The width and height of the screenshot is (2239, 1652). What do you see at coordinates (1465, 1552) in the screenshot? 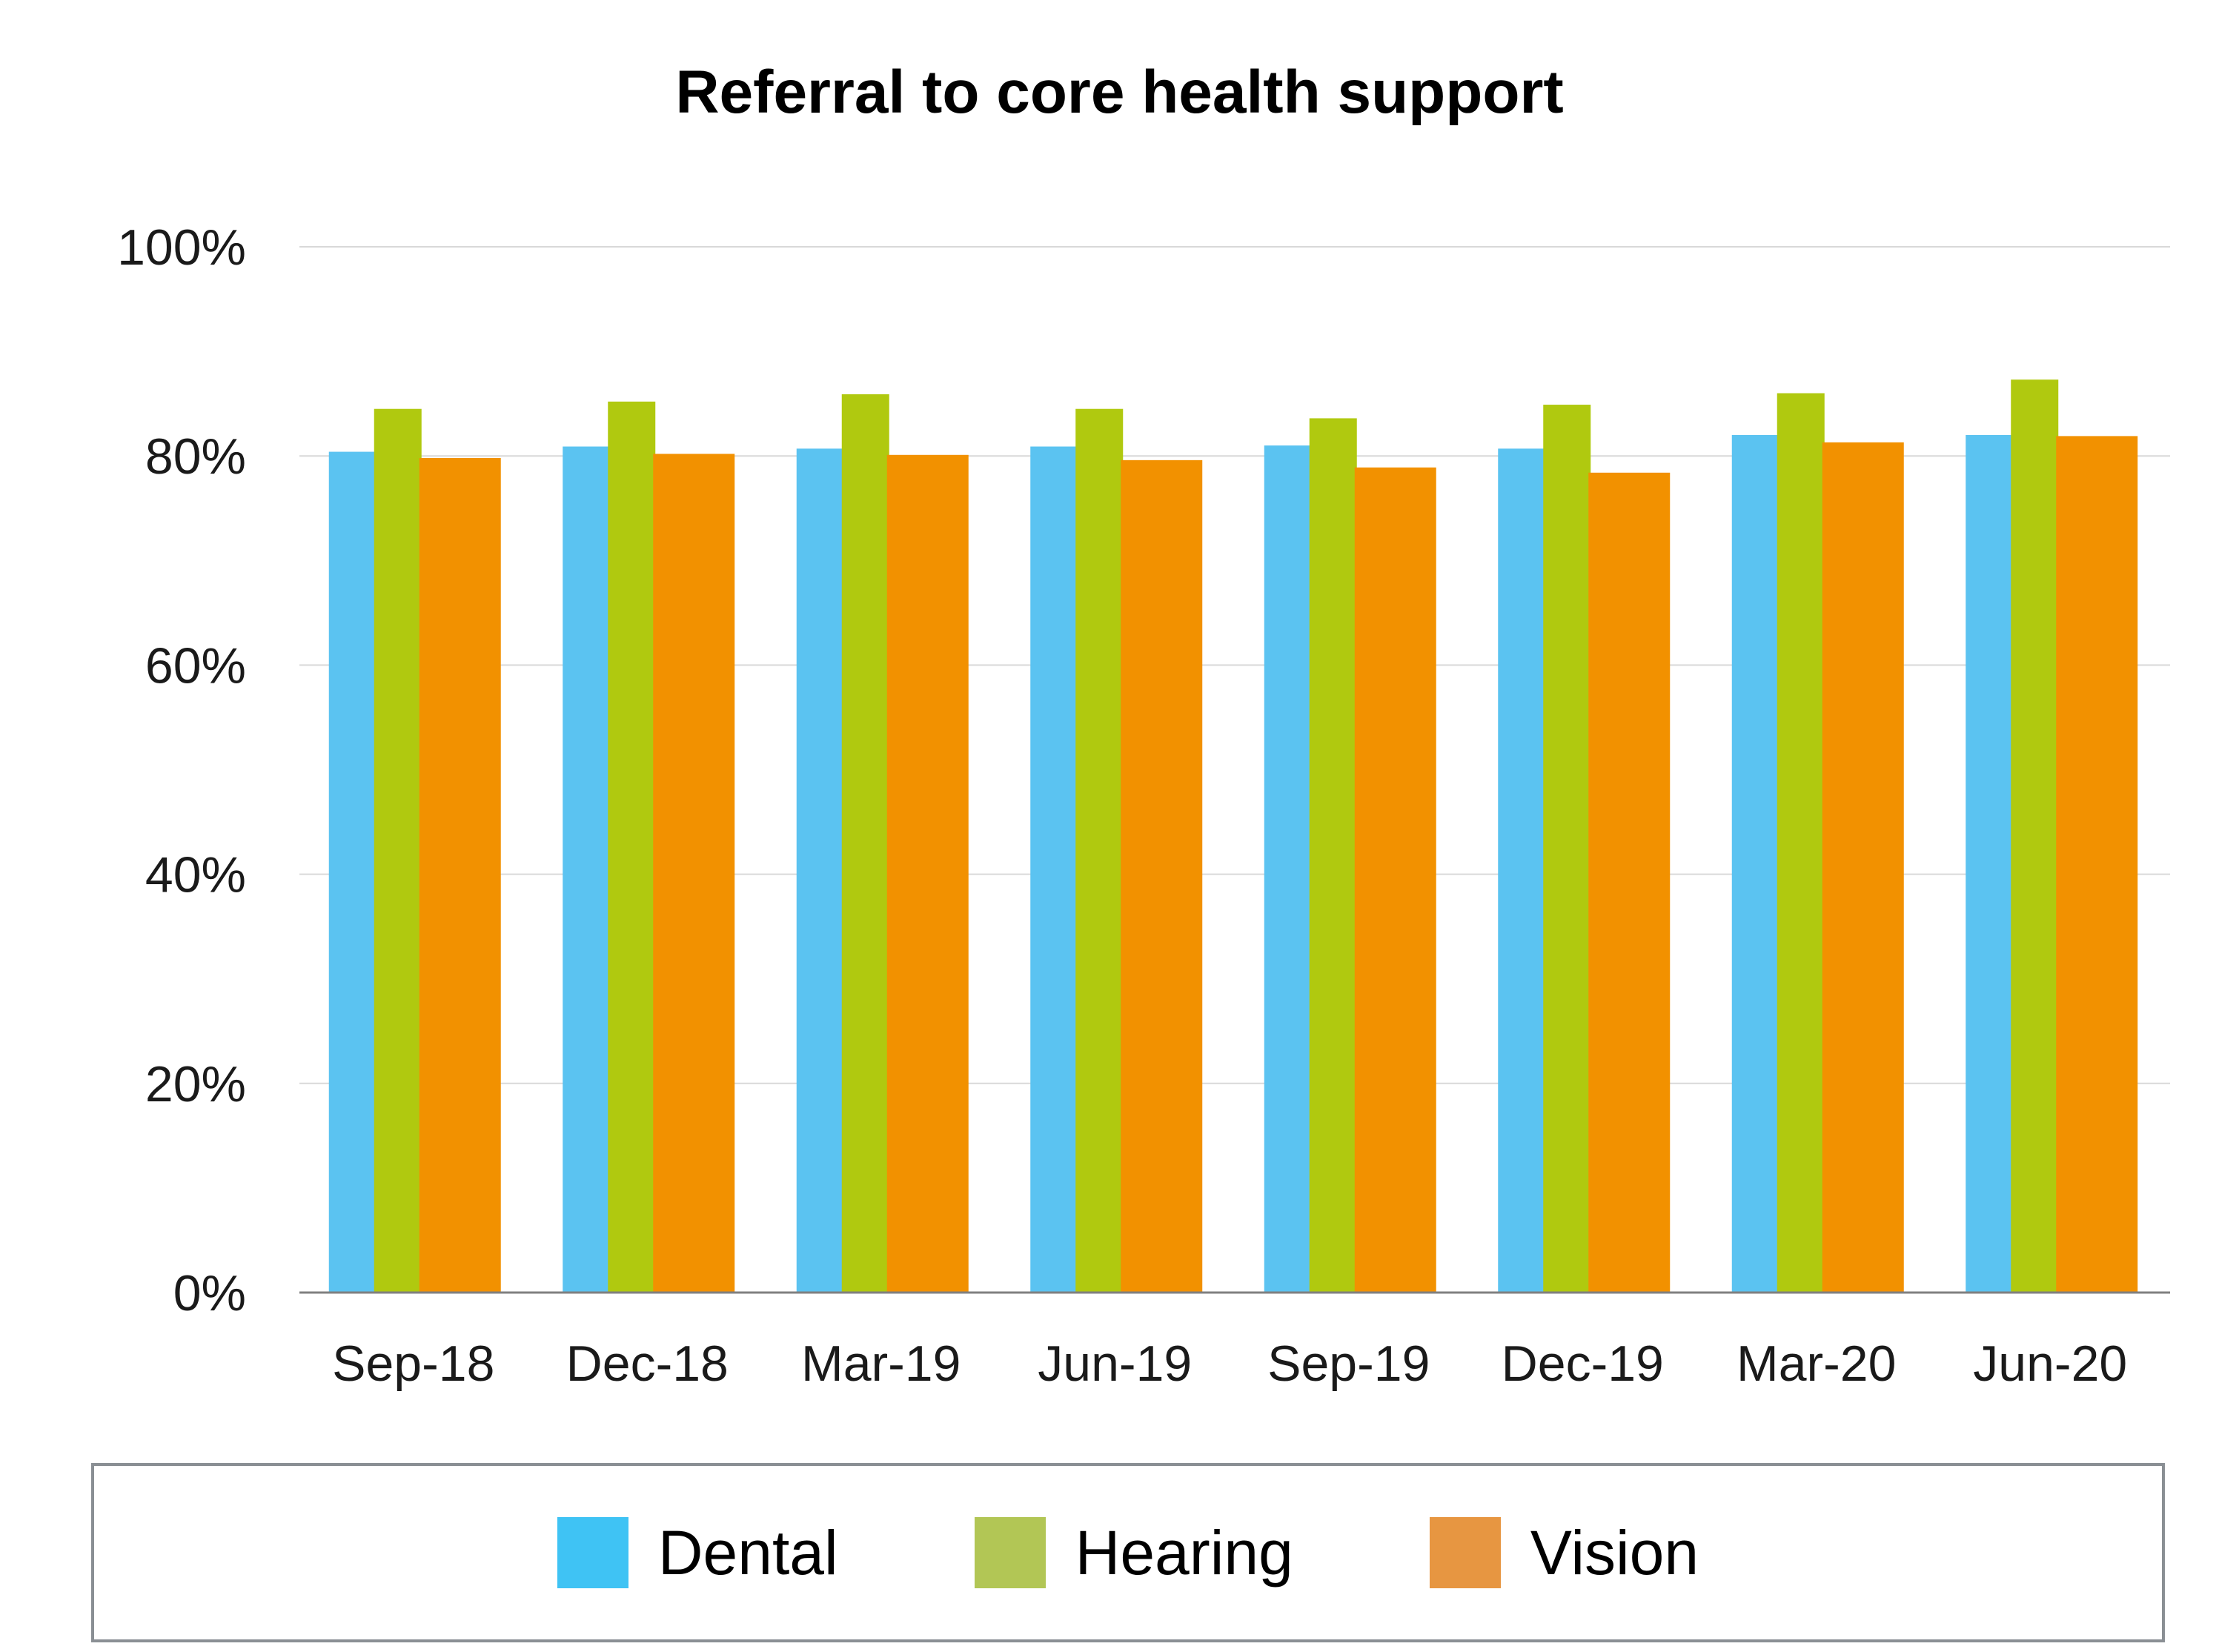
I see `legend-swatch-vision` at bounding box center [1465, 1552].